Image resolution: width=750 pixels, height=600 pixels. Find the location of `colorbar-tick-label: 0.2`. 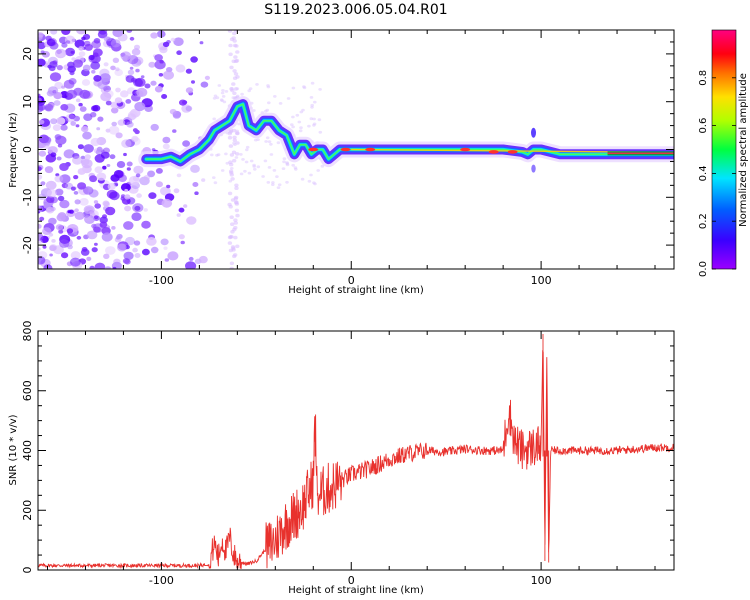

colorbar-tick-label: 0.2 is located at coordinates (703, 221).